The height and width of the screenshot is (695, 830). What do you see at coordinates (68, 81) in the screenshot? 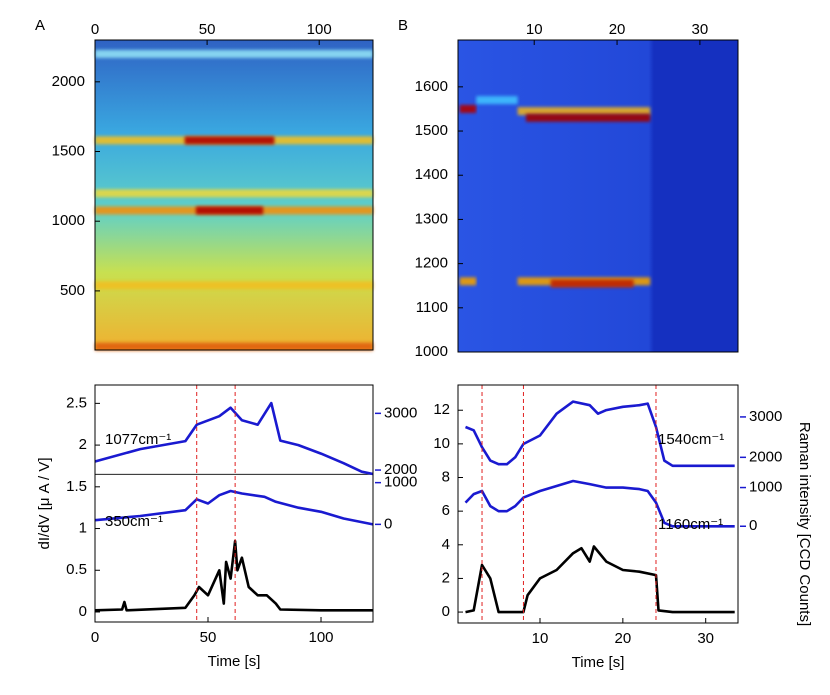
I see `y-tick-label: 2000` at bounding box center [68, 81].